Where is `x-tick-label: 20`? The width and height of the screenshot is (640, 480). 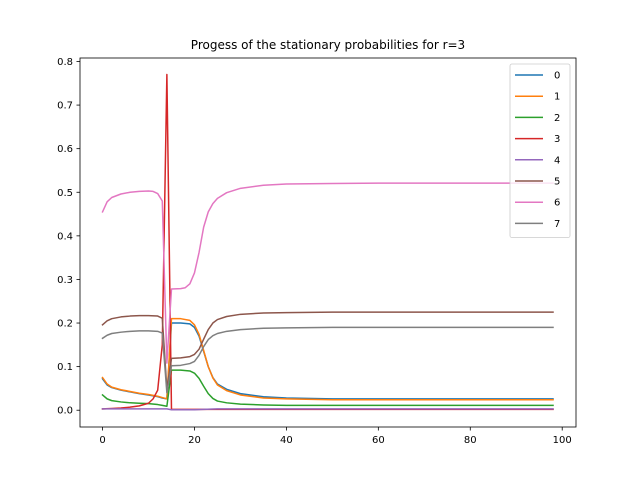
x-tick-label: 20 is located at coordinates (194, 440).